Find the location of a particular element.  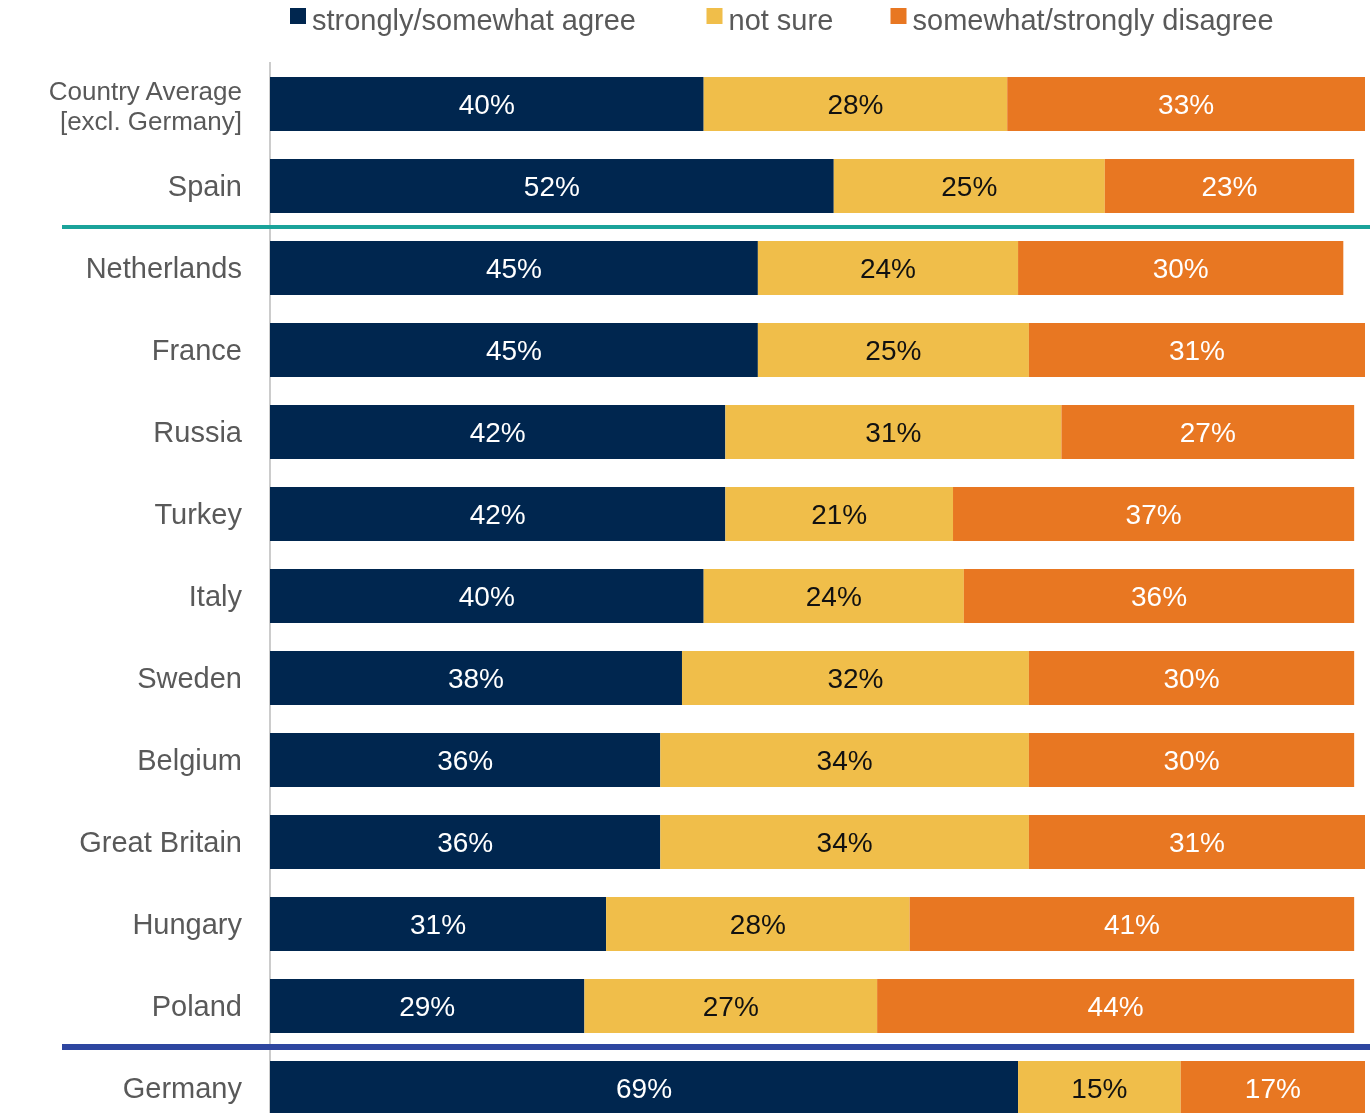

y-tick-label: Italy is located at coordinates (215, 596).